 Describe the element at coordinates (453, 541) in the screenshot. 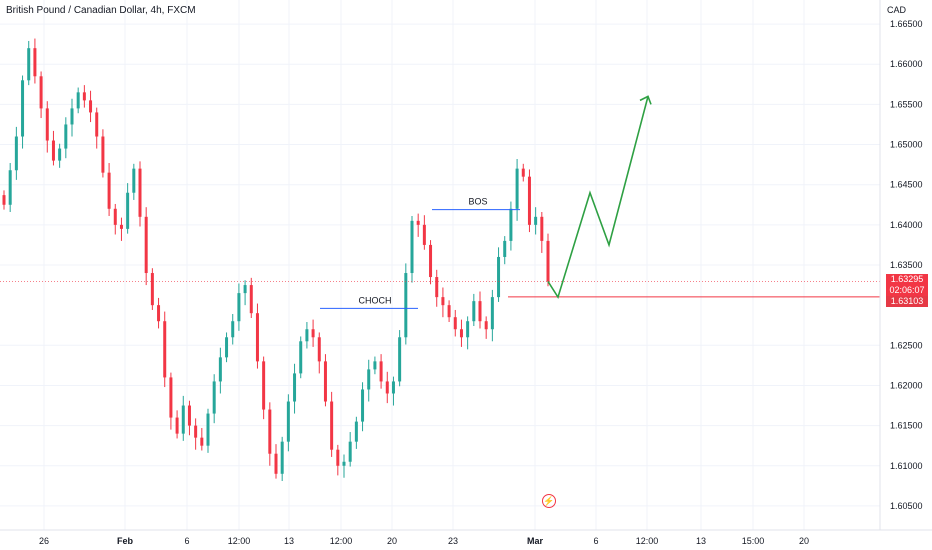

I see `x-tick-label: 23` at that location.